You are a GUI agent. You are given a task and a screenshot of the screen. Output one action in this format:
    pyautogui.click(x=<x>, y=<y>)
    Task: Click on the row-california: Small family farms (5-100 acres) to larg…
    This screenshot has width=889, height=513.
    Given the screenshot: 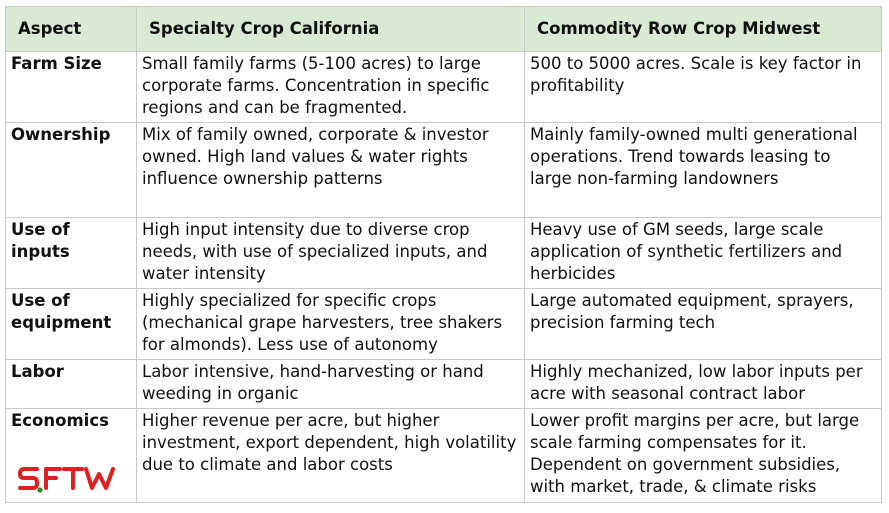 What is the action you would take?
    pyautogui.click(x=330, y=87)
    